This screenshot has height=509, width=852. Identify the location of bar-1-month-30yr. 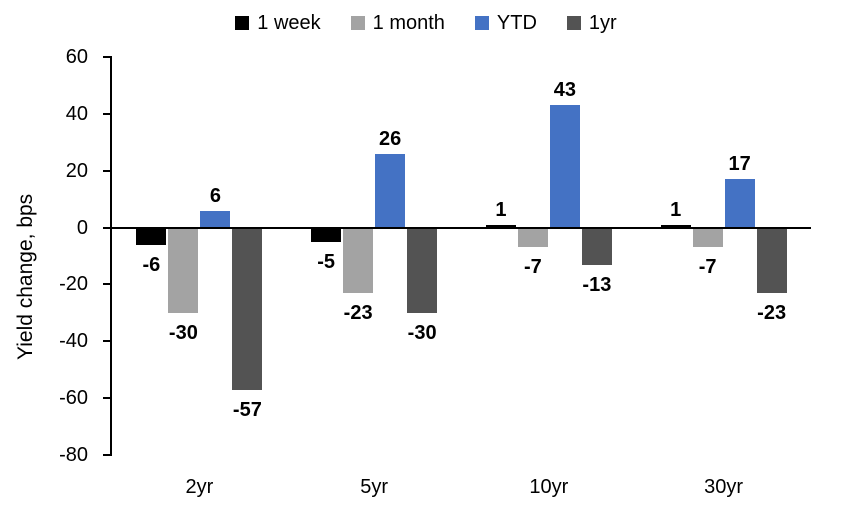
(707, 237).